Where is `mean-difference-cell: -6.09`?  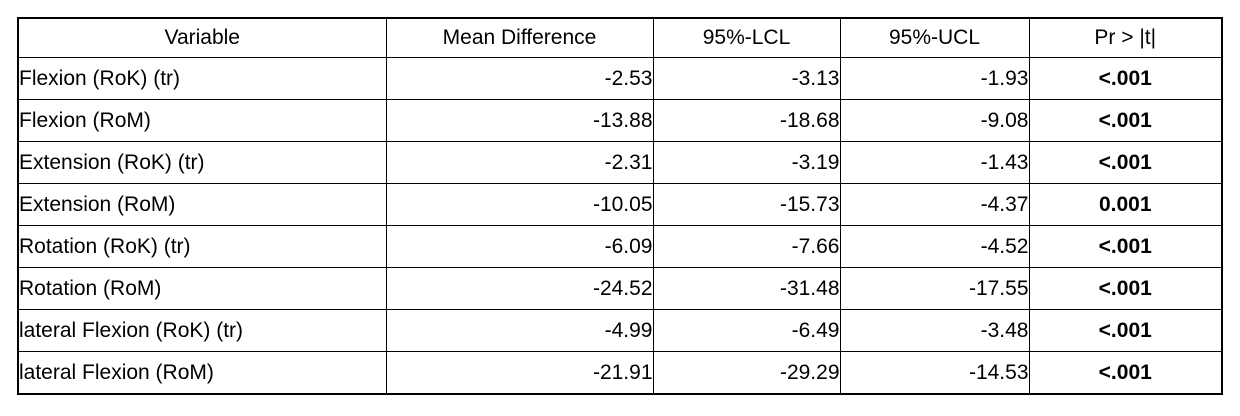 mean-difference-cell: -6.09 is located at coordinates (519, 246).